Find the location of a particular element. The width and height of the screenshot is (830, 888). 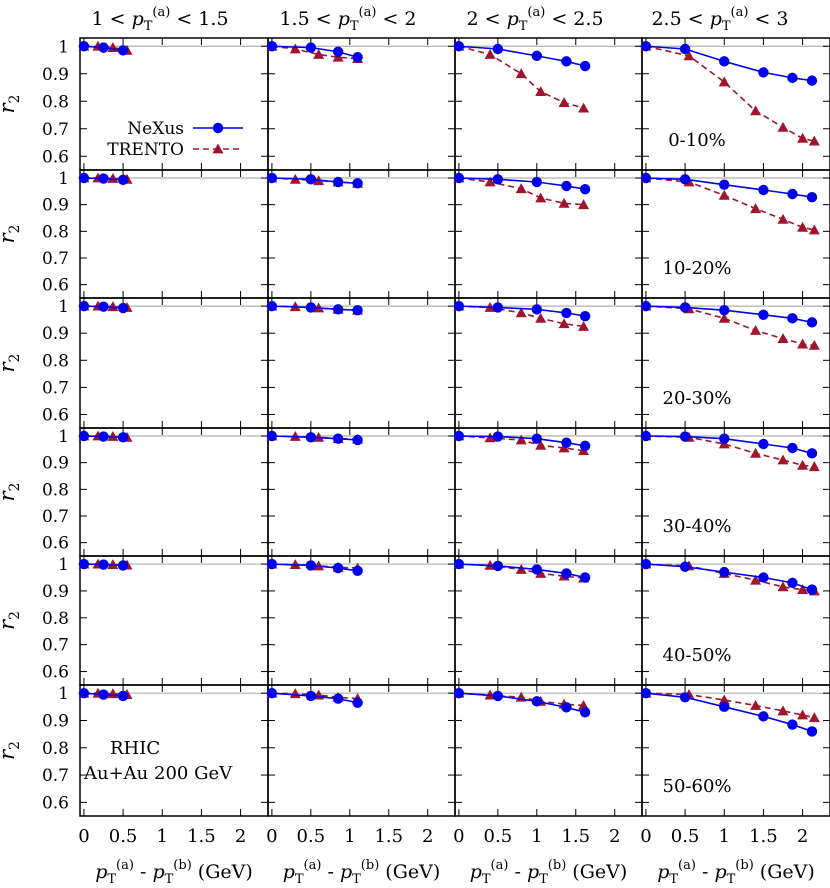

x-axis-label-minus: - is located at coordinates (517, 872).